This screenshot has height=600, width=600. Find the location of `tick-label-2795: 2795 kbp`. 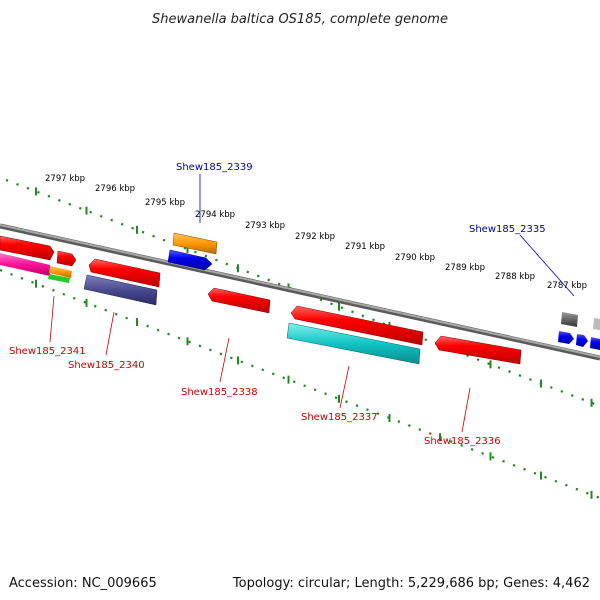

tick-label-2795: 2795 kbp is located at coordinates (165, 203).